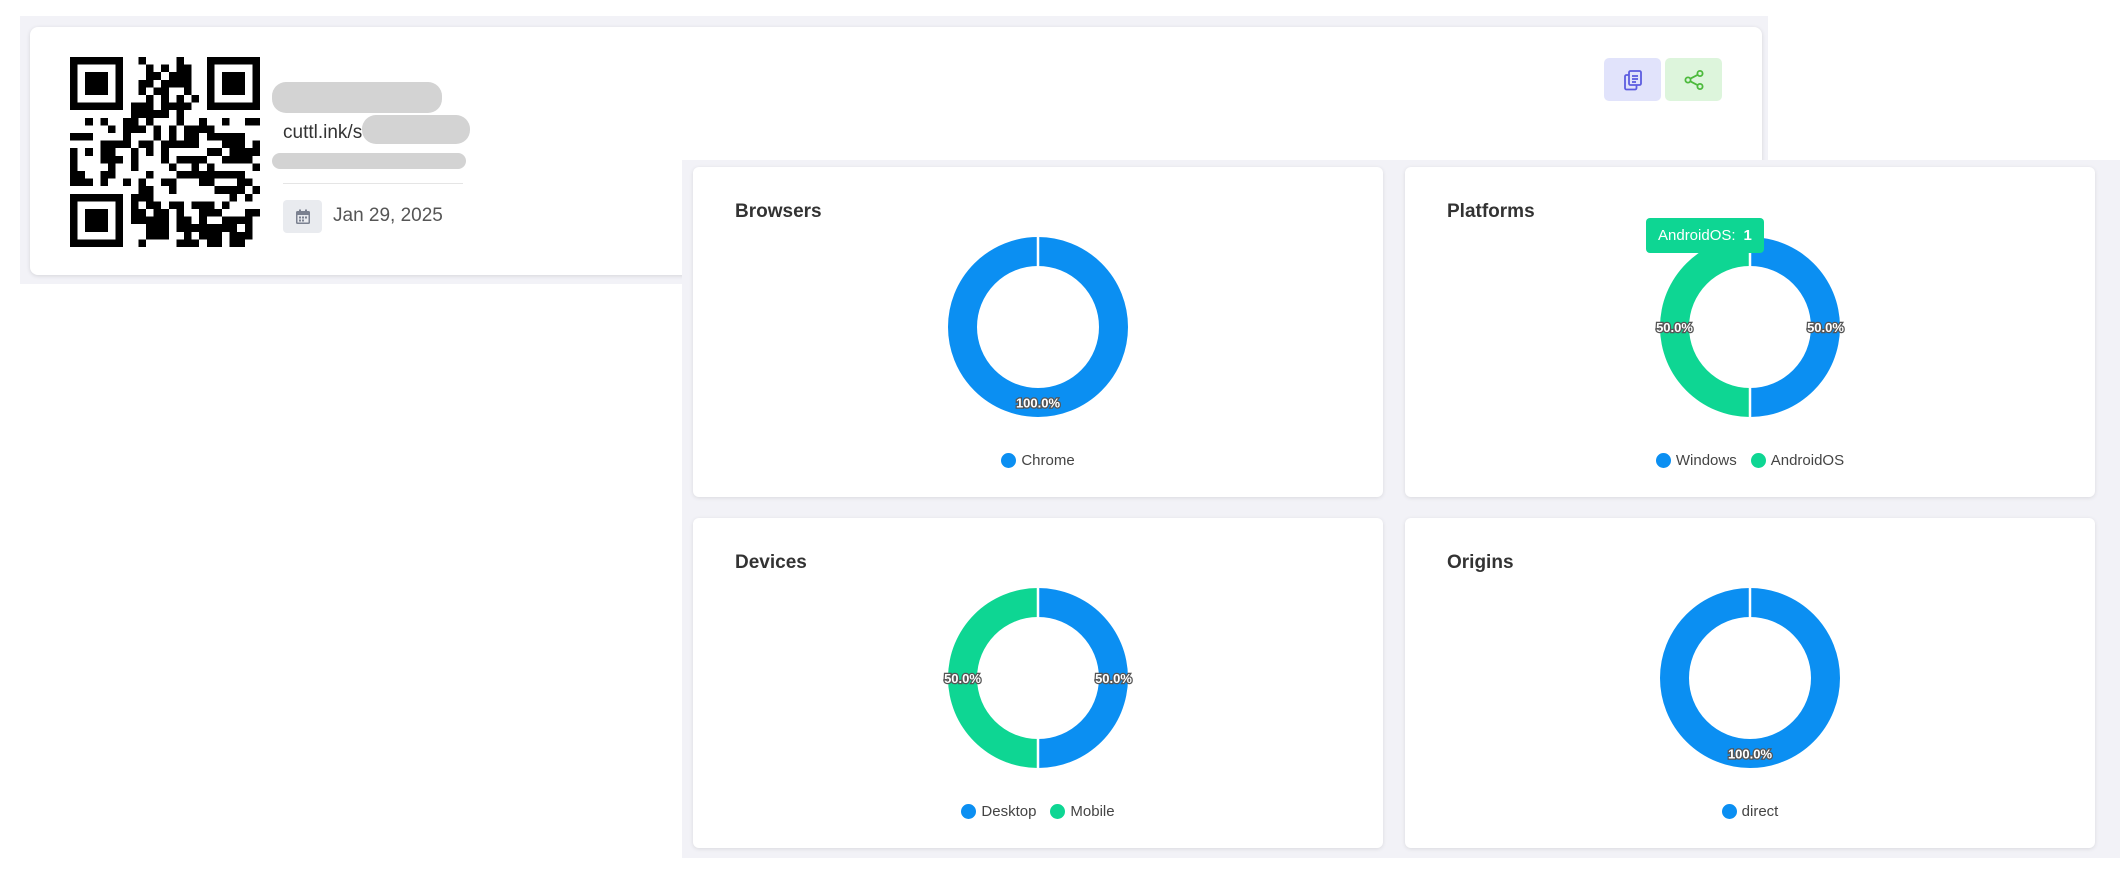  What do you see at coordinates (373, 183) in the screenshot?
I see `divider` at bounding box center [373, 183].